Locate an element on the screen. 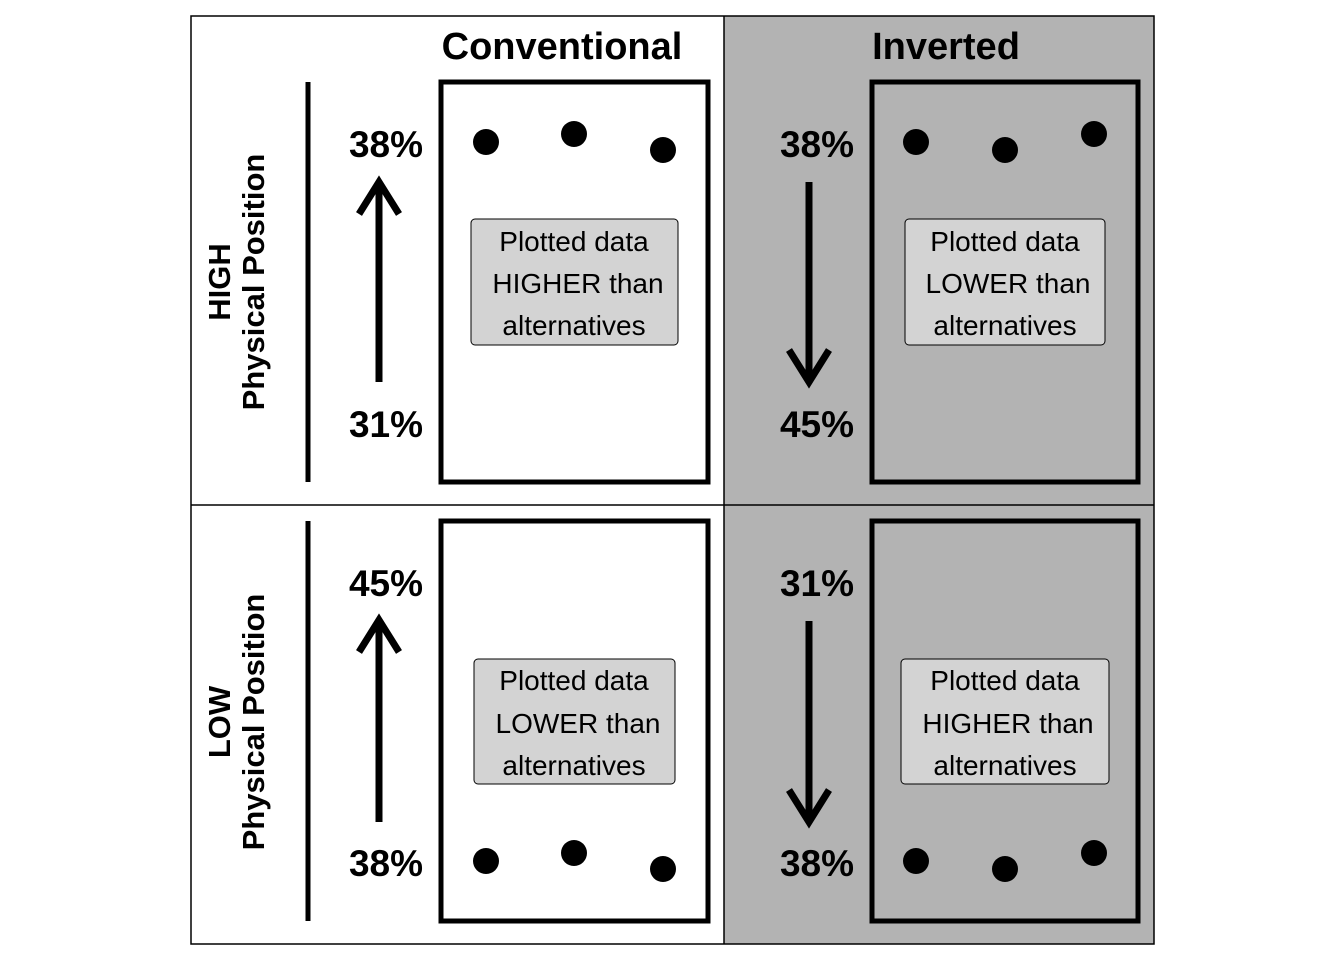 The image size is (1344, 960). axis-bottom-value: 45% is located at coordinates (817, 424).